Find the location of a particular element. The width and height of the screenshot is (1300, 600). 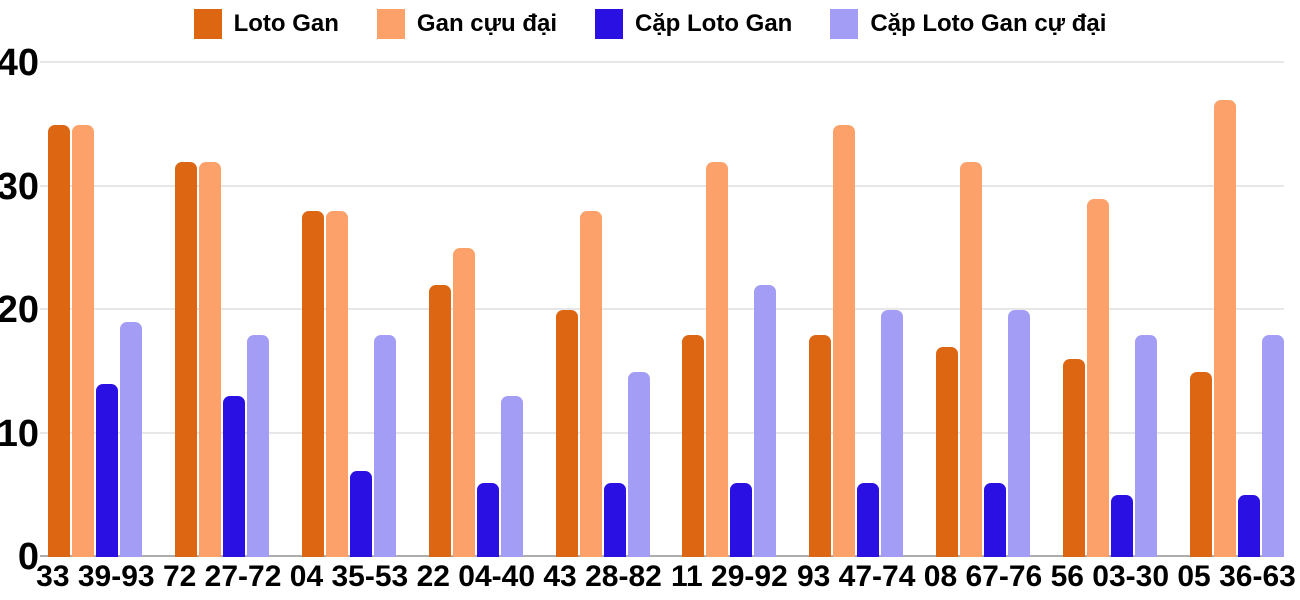

y-tick-label: 10 is located at coordinates (19, 433).